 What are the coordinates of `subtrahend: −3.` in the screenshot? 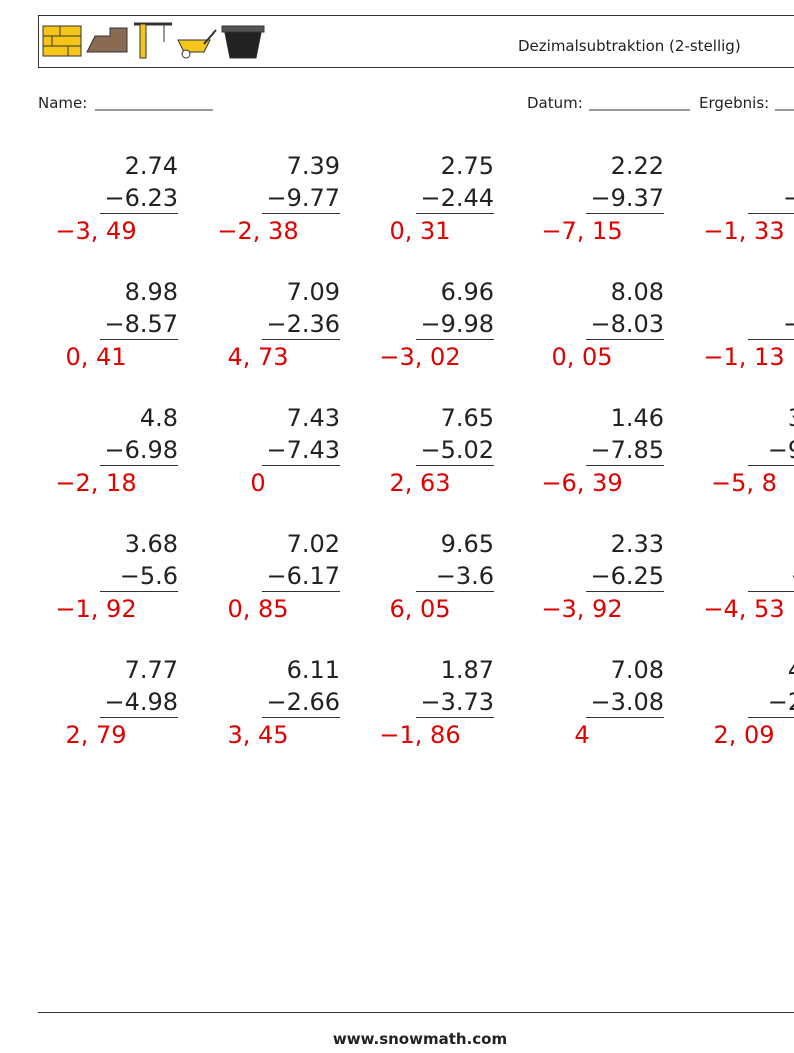 It's located at (788, 324).